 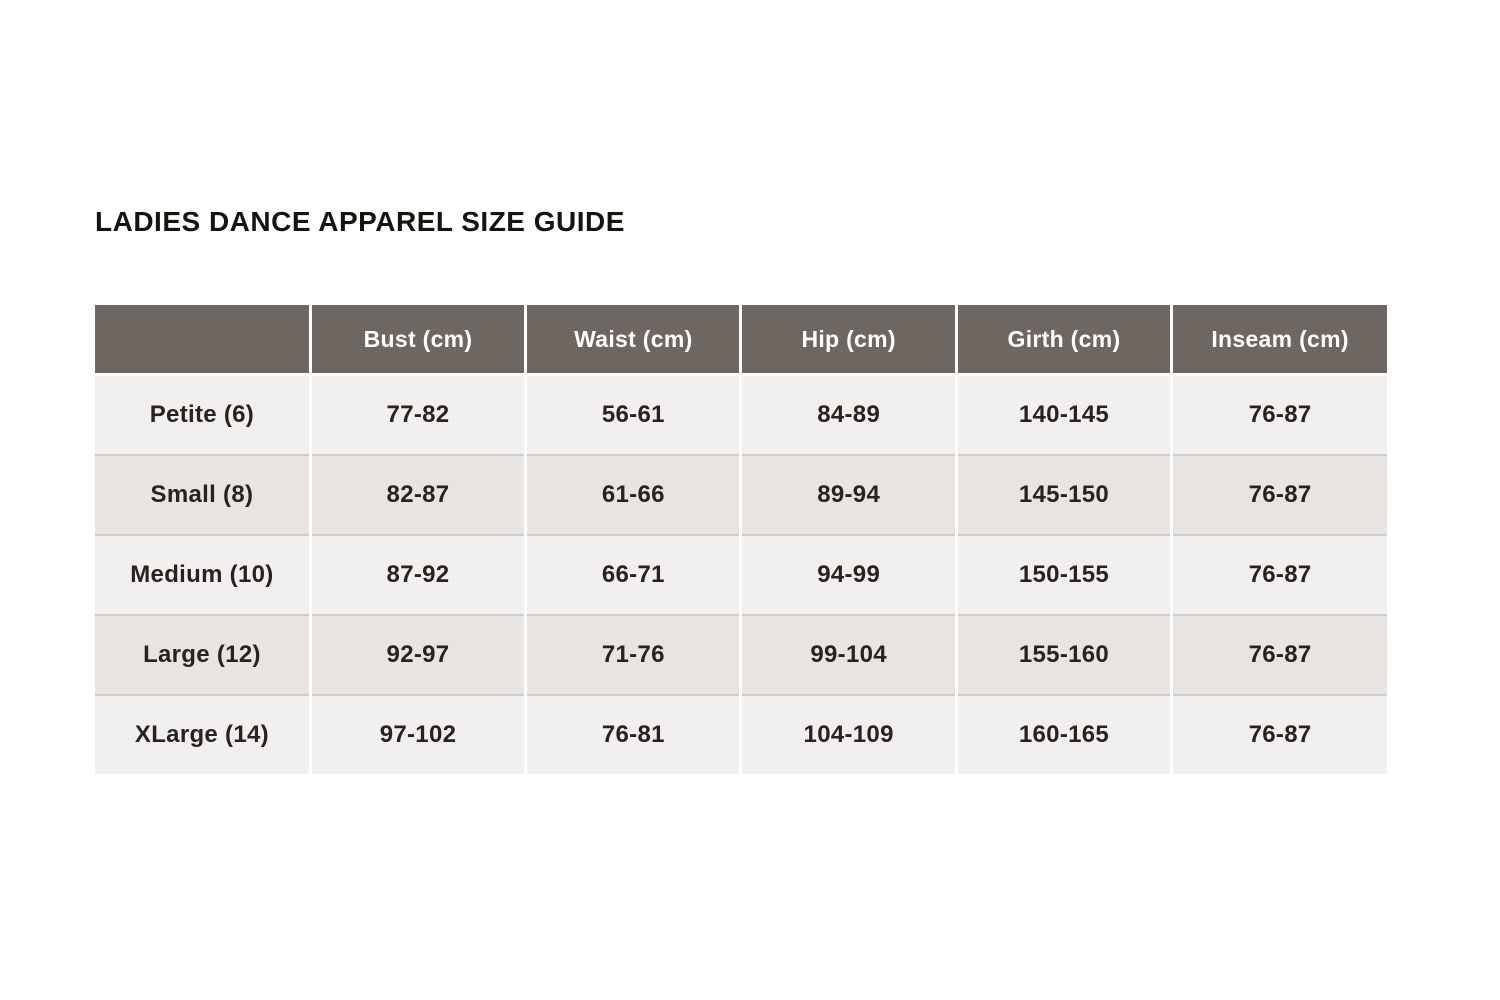 What do you see at coordinates (203, 340) in the screenshot?
I see `header-cell-empty` at bounding box center [203, 340].